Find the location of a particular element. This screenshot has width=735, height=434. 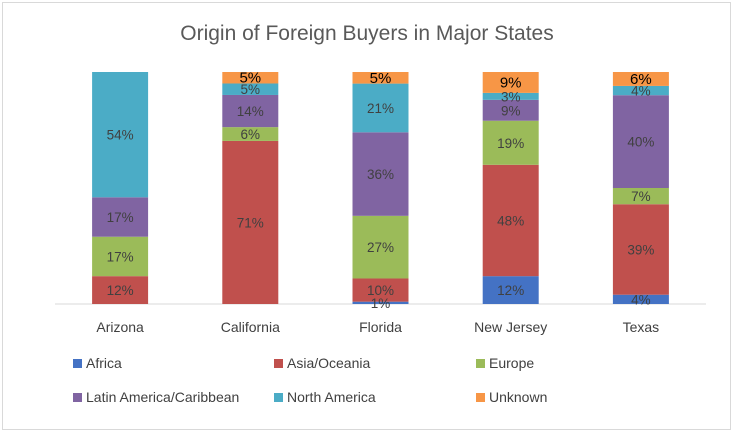

bar-texas-africa is located at coordinates (640, 299).